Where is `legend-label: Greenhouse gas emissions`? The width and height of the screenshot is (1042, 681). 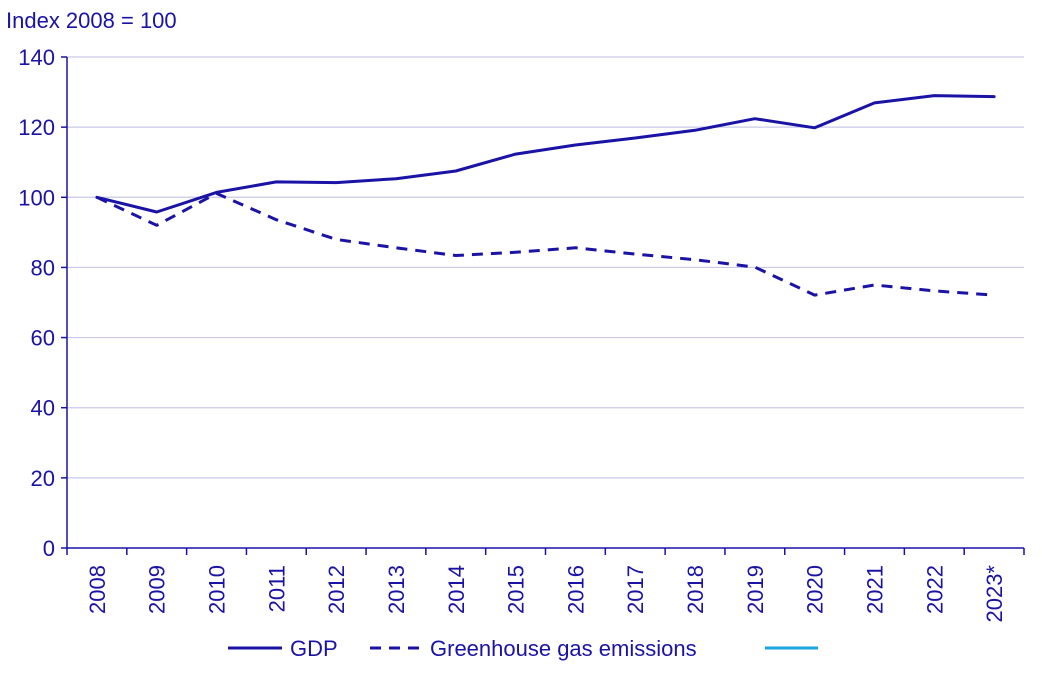
legend-label: Greenhouse gas emissions is located at coordinates (563, 648).